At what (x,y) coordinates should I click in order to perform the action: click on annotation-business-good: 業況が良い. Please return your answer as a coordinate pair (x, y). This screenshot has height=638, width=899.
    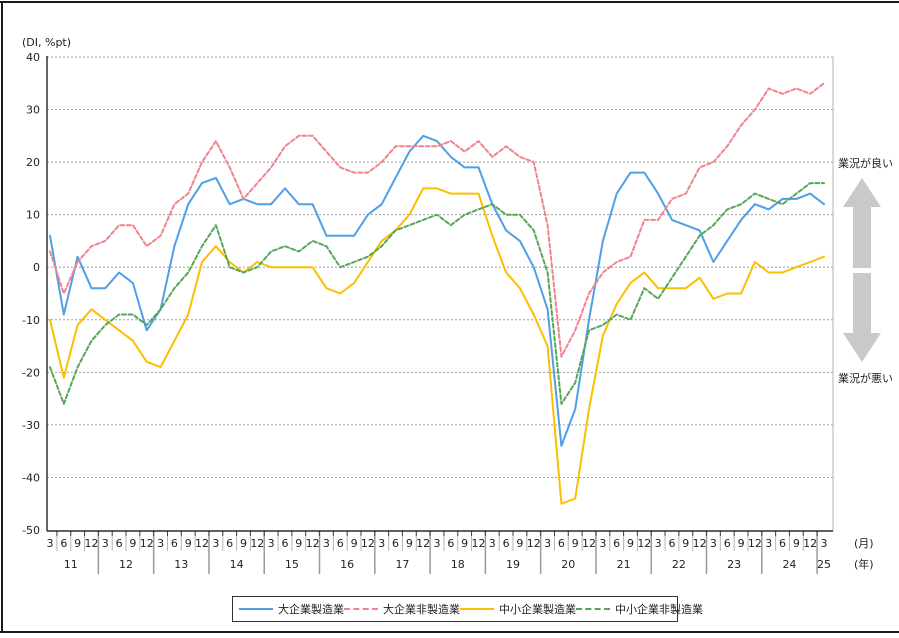
    Looking at the image, I should click on (865, 163).